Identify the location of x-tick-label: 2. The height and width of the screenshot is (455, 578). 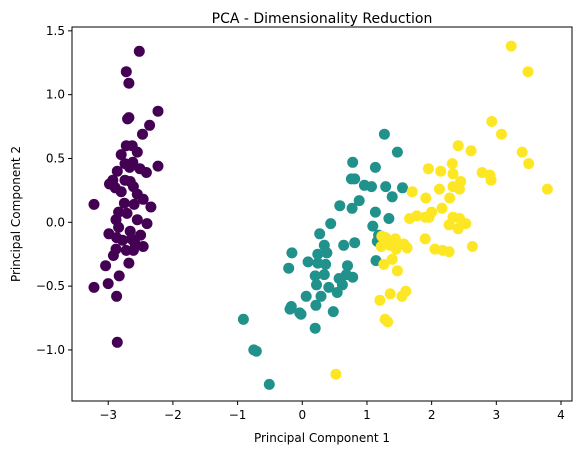
(432, 415).